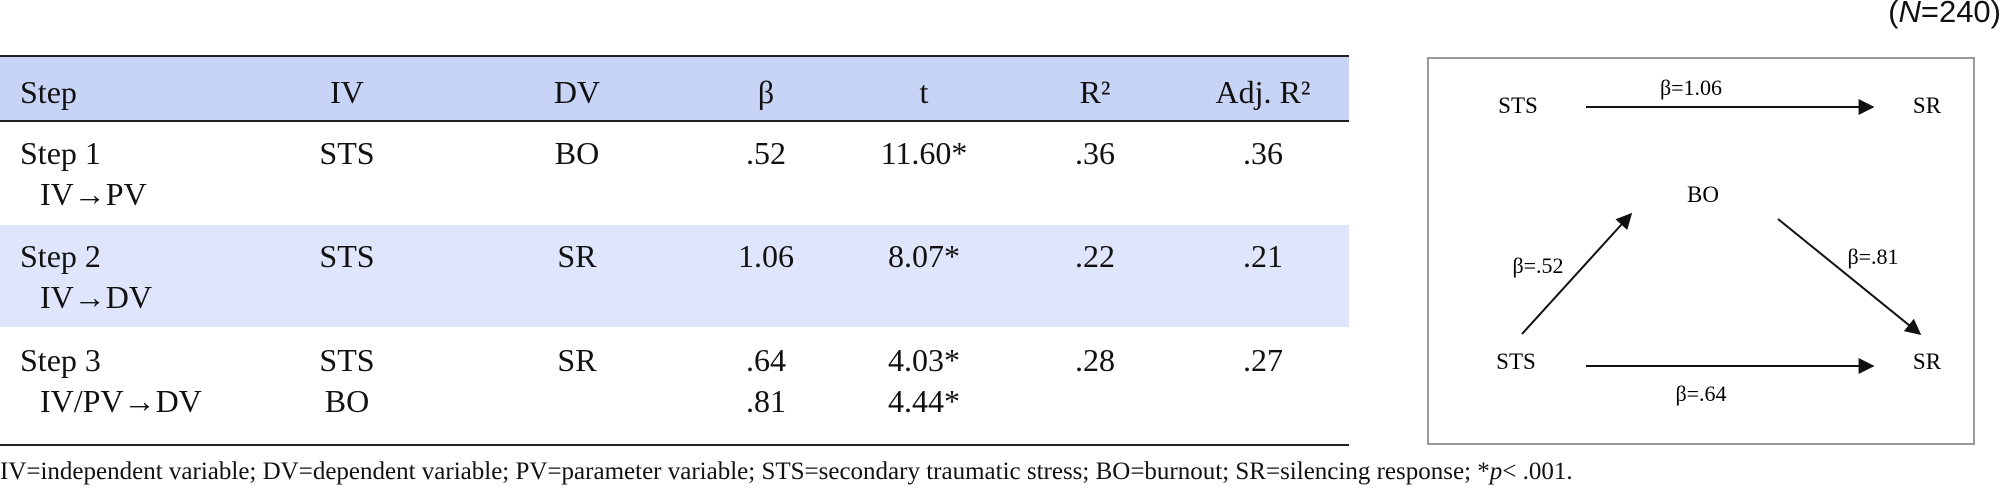  I want to click on sample-size-note: (N=240), so click(1944, 15).